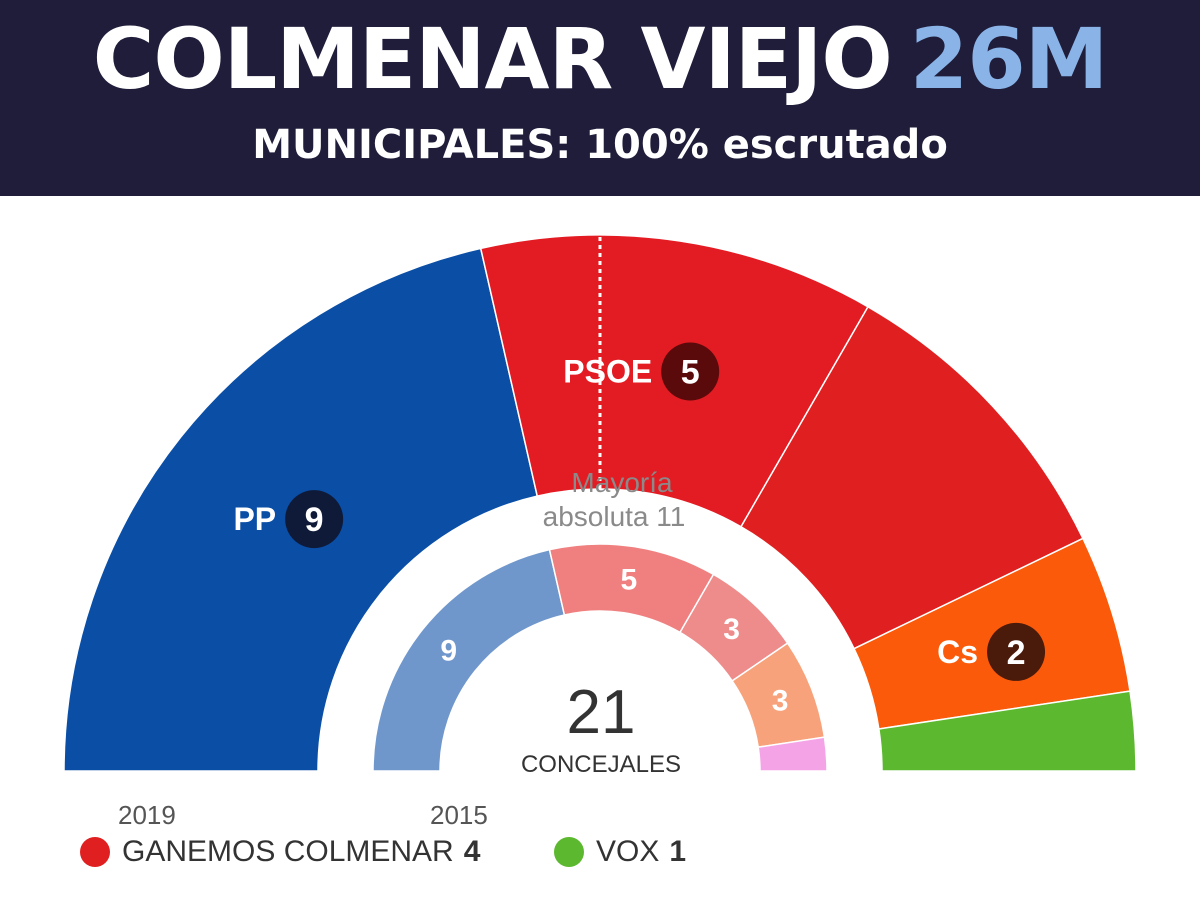  I want to click on inner-2-seats: 5, so click(628, 580).